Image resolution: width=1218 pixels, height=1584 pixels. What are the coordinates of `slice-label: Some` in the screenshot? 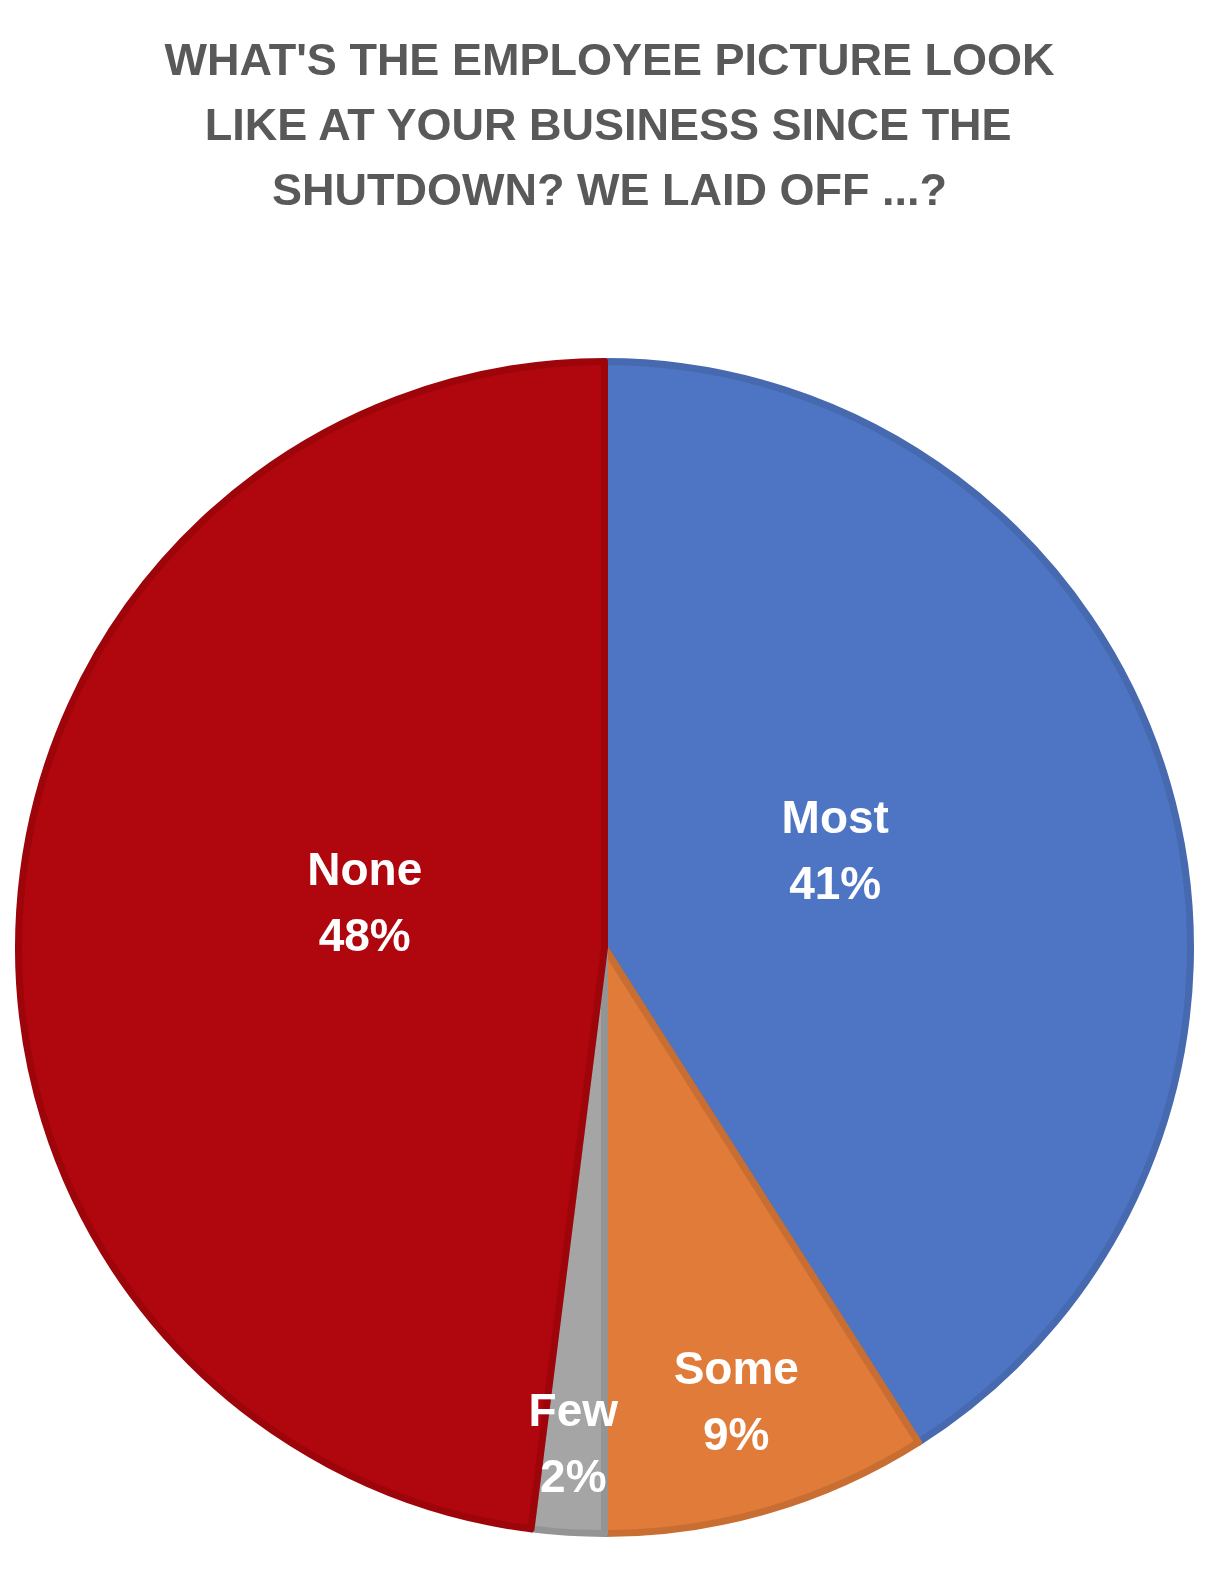 It's located at (736, 1368).